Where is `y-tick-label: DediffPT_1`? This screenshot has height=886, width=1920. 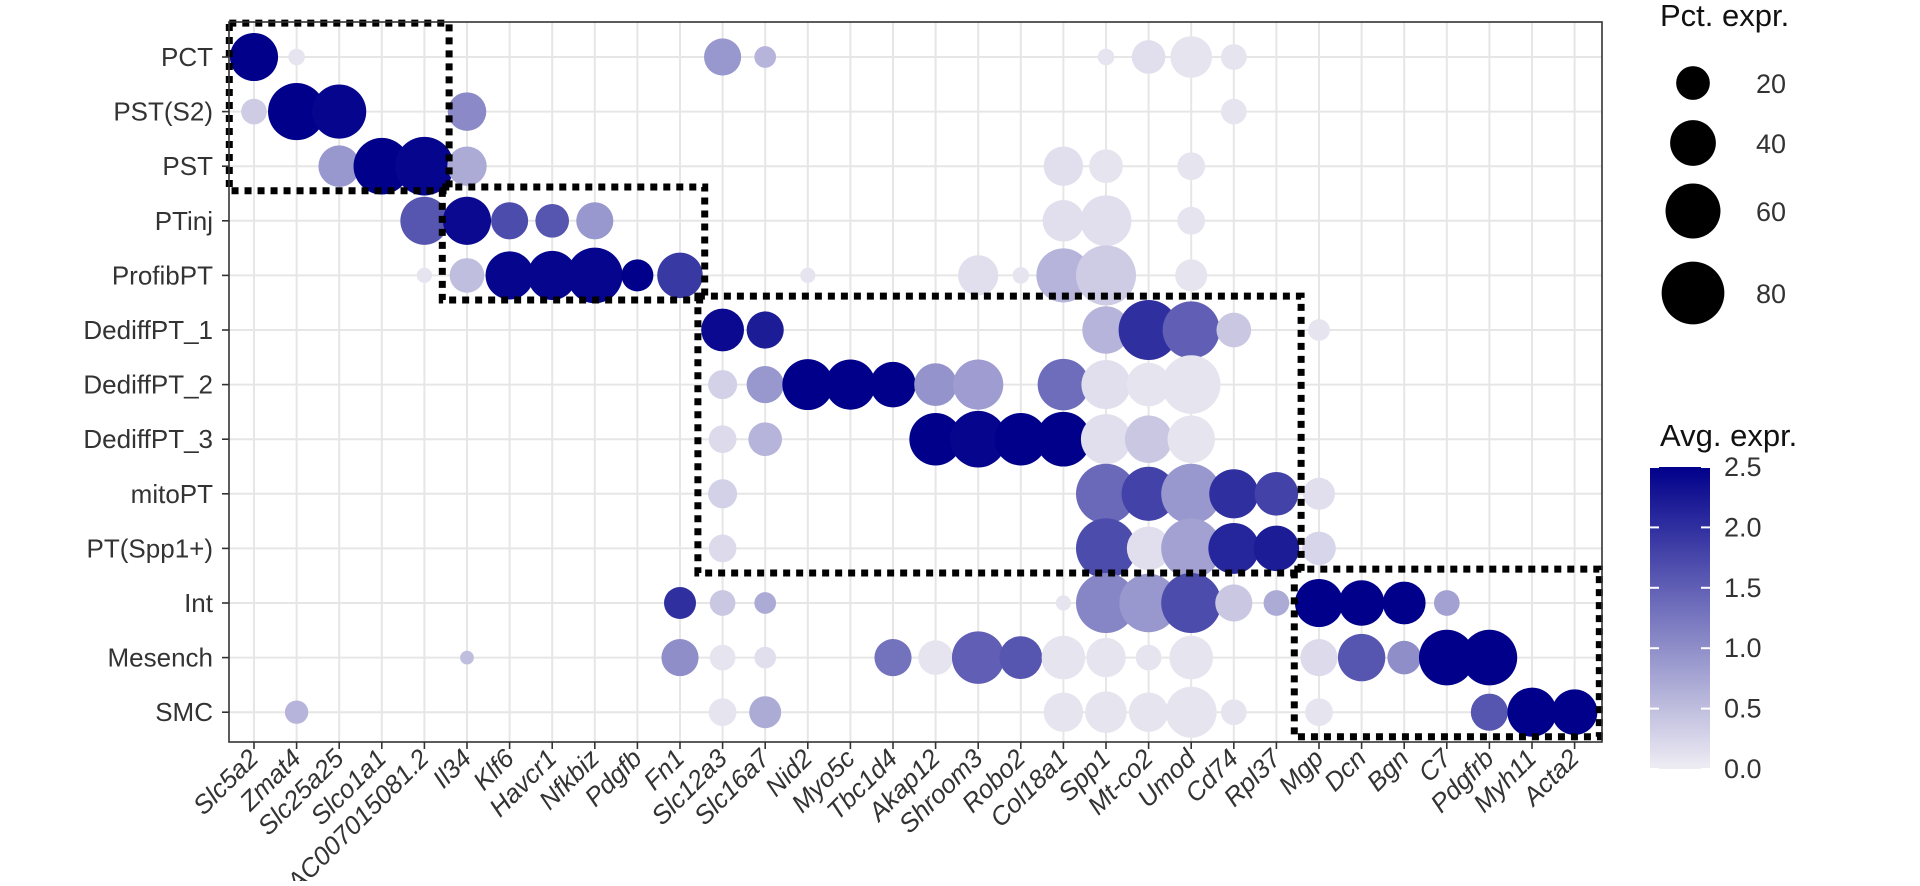 y-tick-label: DediffPT_1 is located at coordinates (148, 330).